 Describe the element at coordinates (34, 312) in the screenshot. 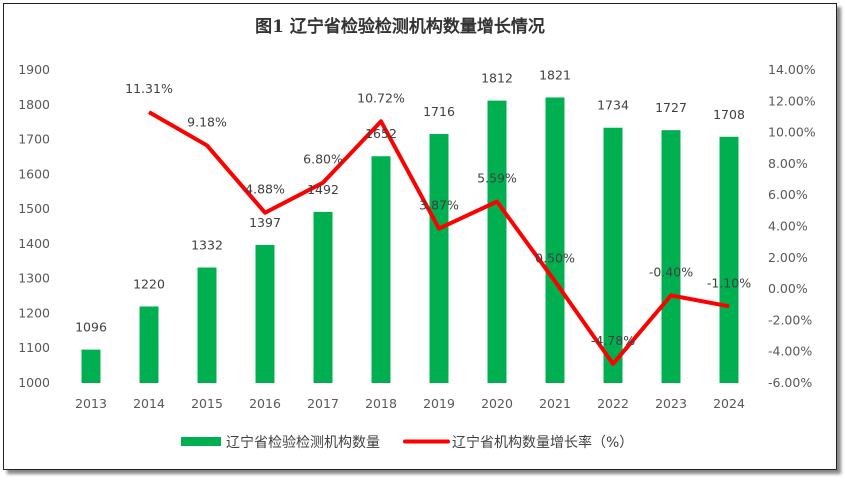

I see `left-axis-tick: 1200` at that location.